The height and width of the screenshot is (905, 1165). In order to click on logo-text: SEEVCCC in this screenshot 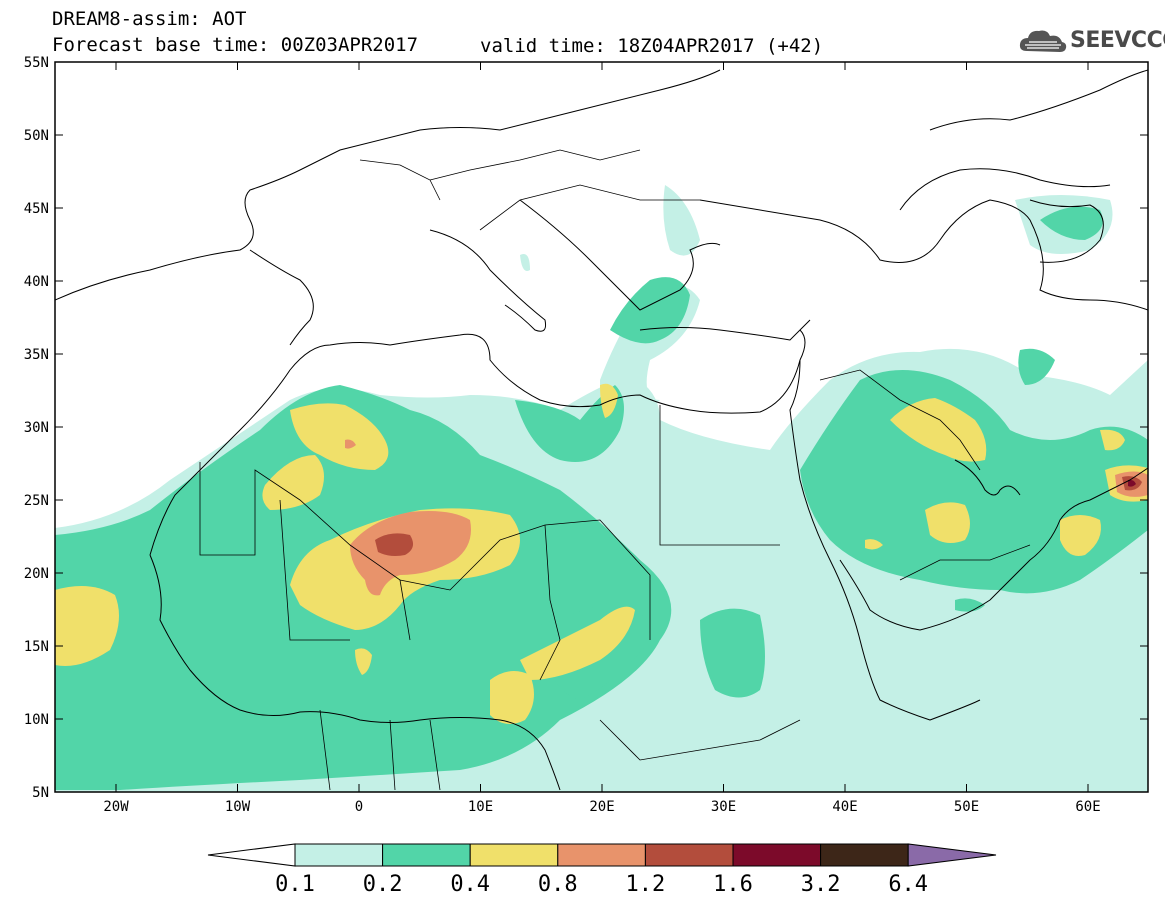, I will do `click(1117, 40)`.